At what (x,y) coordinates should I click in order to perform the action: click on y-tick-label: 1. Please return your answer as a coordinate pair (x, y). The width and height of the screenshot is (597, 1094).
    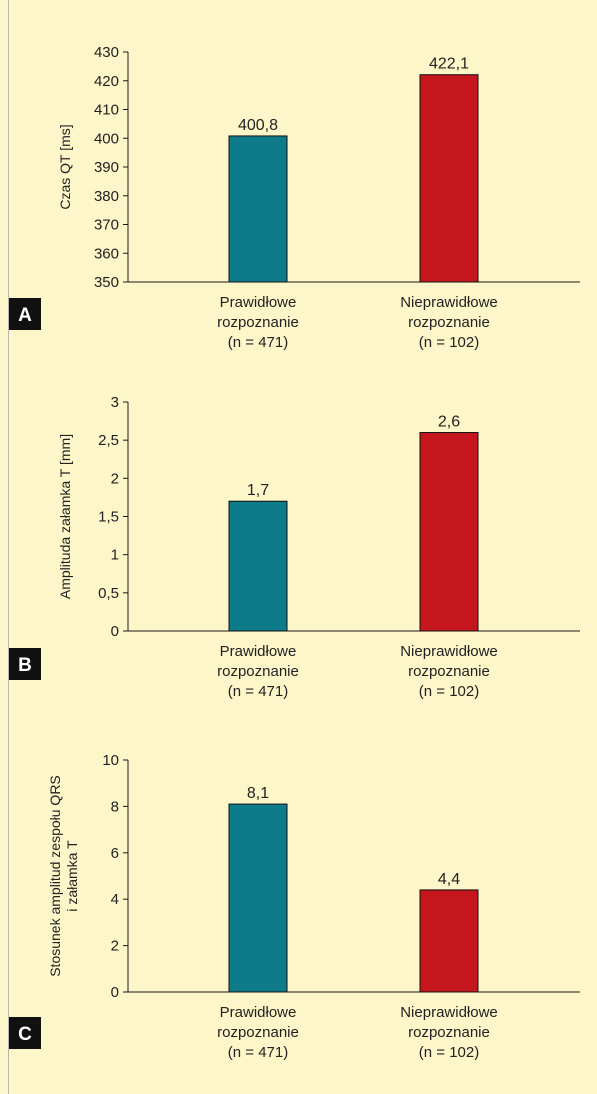
    Looking at the image, I should click on (115, 555).